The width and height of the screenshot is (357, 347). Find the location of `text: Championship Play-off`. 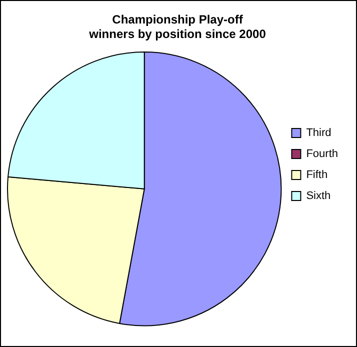

text: Championship Play-off is located at coordinates (177, 19).